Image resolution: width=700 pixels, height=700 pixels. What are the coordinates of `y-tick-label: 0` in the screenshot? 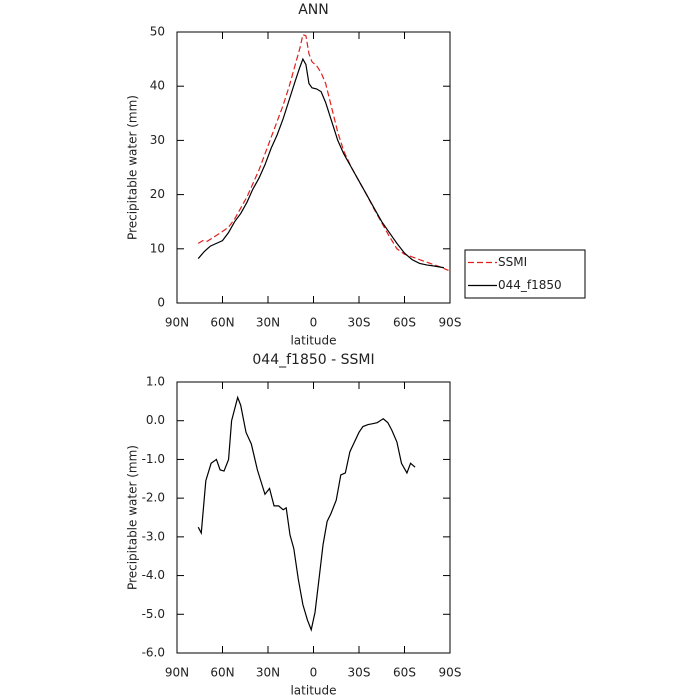 It's located at (161, 303).